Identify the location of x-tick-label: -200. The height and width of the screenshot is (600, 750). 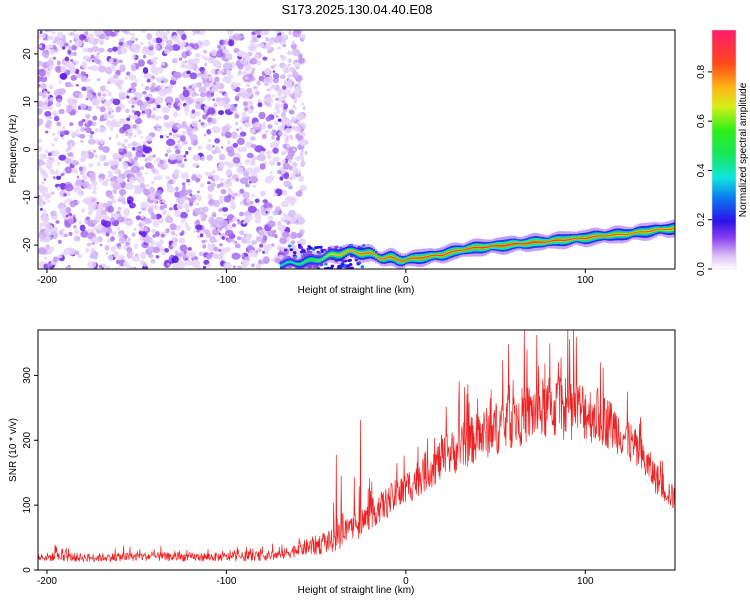
(47, 581).